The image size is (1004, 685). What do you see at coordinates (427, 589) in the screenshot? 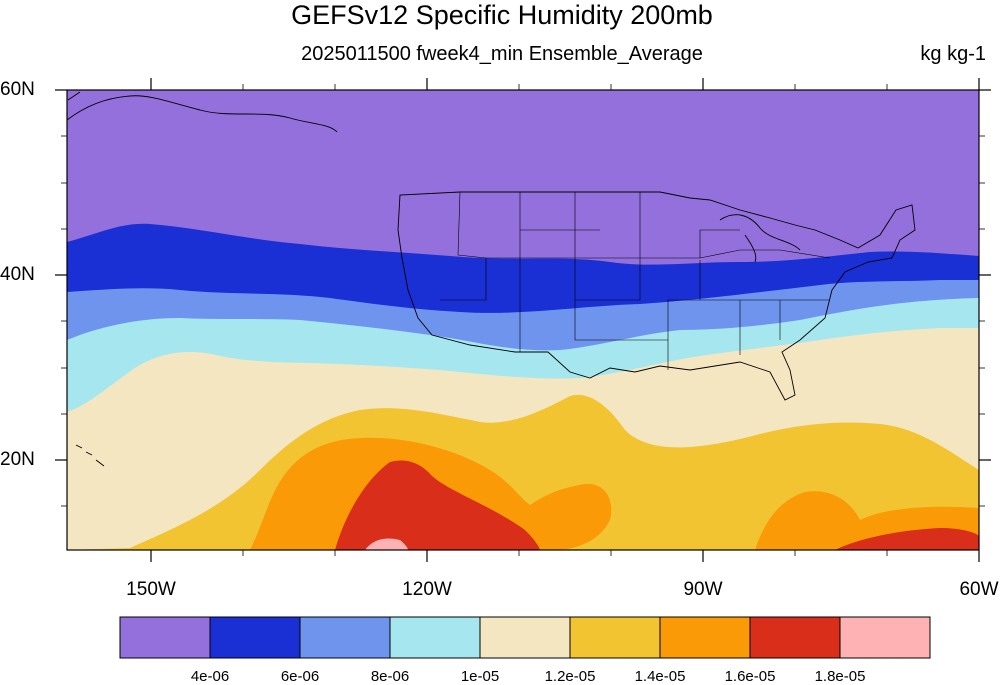
I see `lon-label-120w: 120W` at bounding box center [427, 589].